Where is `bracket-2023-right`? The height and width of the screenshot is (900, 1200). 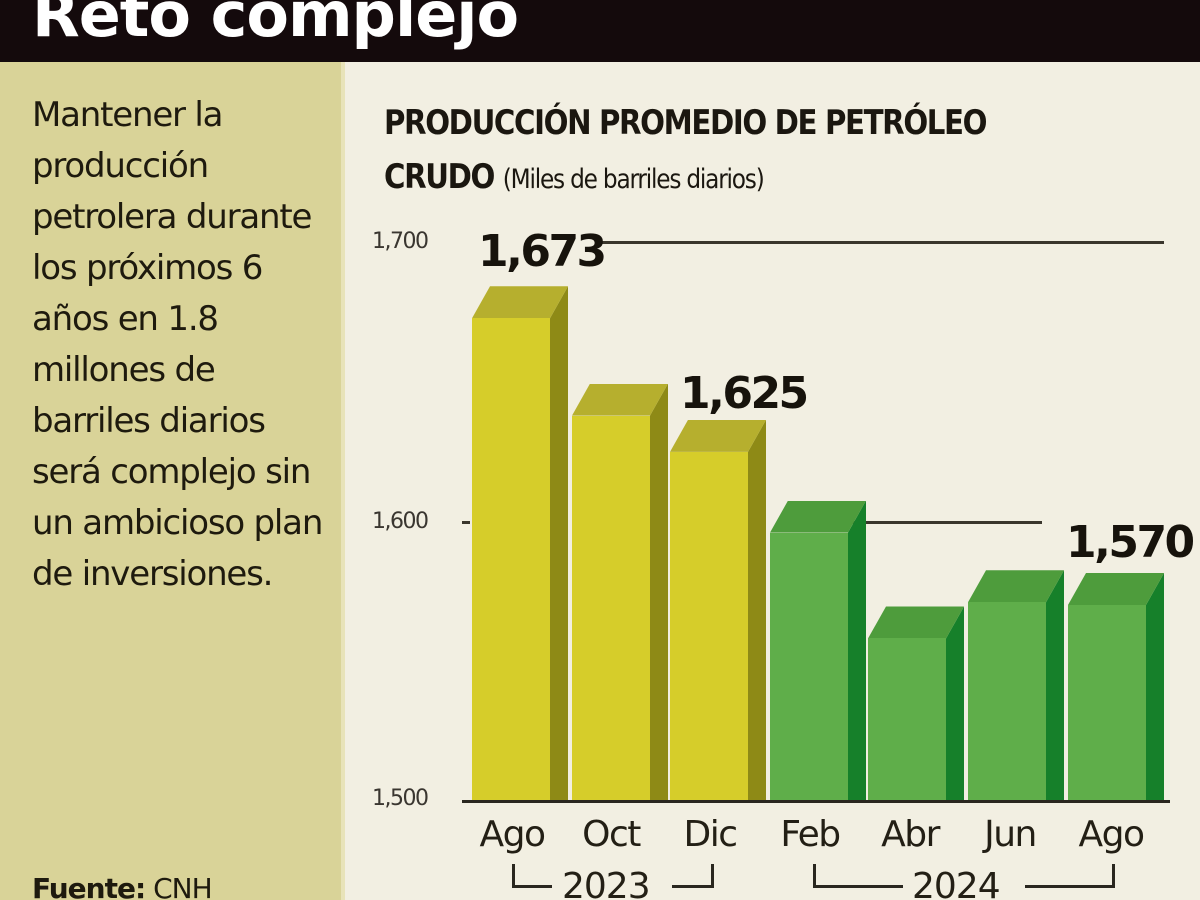 bracket-2023-right is located at coordinates (693, 876).